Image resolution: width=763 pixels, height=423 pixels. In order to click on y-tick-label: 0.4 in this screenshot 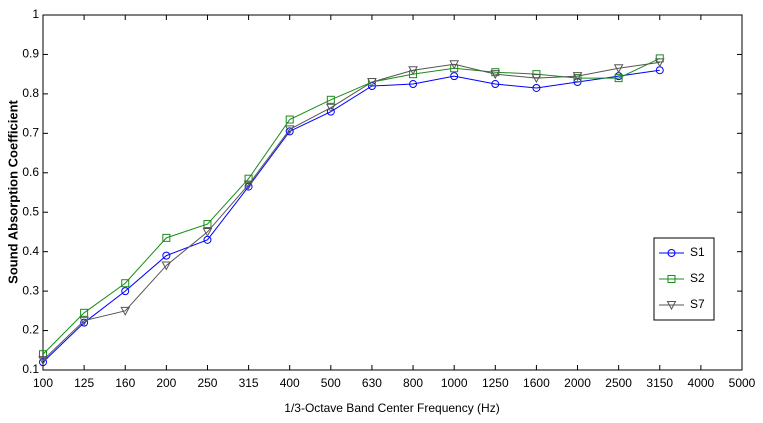, I will do `click(30, 251)`.